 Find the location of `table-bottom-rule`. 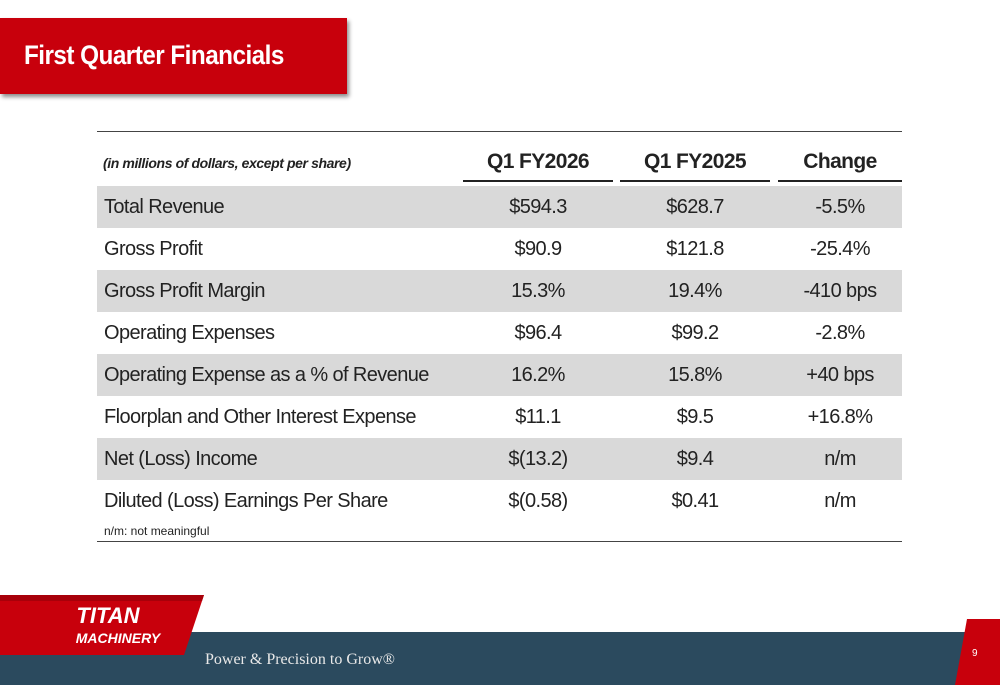

table-bottom-rule is located at coordinates (499, 541).